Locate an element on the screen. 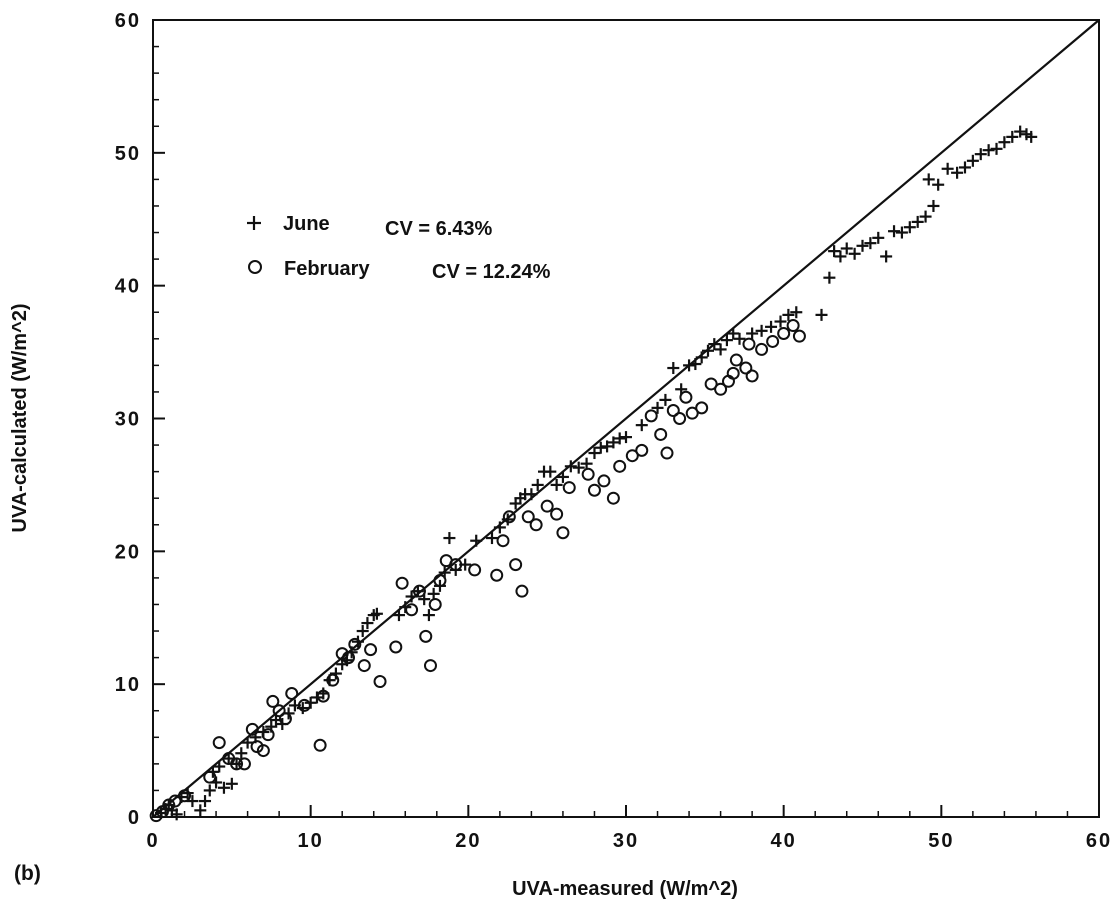 The height and width of the screenshot is (905, 1117). x-axis: 0 10 20 30 40 50 60 is located at coordinates (629, 828).